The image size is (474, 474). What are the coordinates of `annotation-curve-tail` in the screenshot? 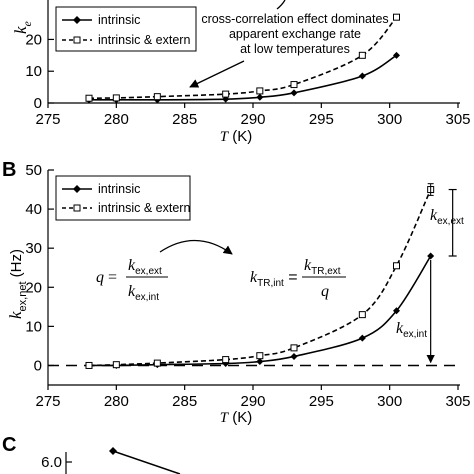 It's located at (281, 5).